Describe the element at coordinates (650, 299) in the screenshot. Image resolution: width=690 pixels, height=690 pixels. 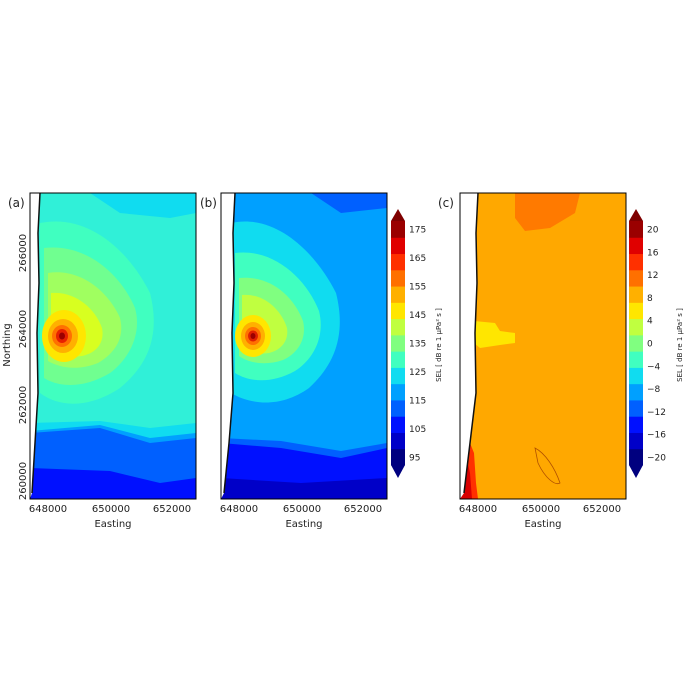
I see `colorbar-tick-label: 8` at that location.